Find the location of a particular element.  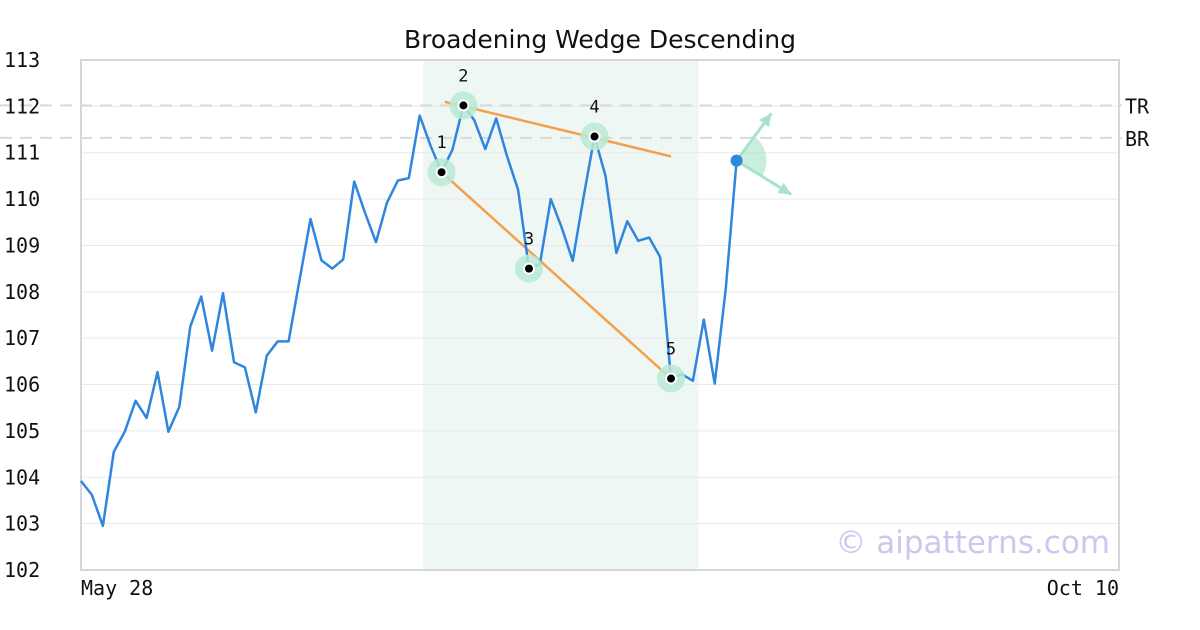

y-axis-ticks: 102 103 104 105 106 107 108 109 110 111 112 113 is located at coordinates (22, 315).